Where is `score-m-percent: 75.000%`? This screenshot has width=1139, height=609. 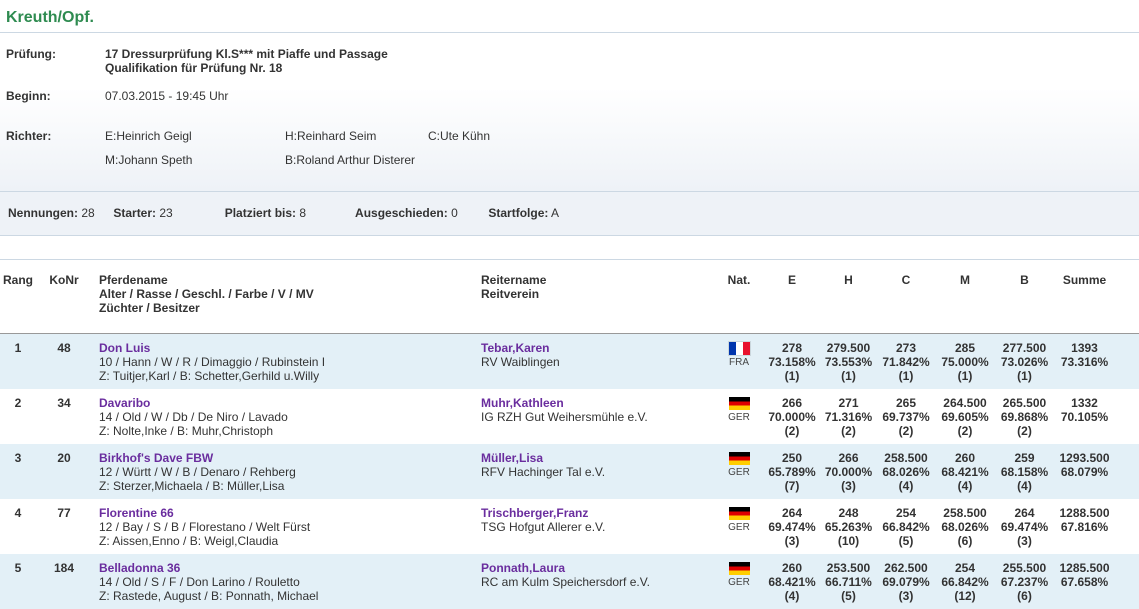 score-m-percent: 75.000% is located at coordinates (965, 362).